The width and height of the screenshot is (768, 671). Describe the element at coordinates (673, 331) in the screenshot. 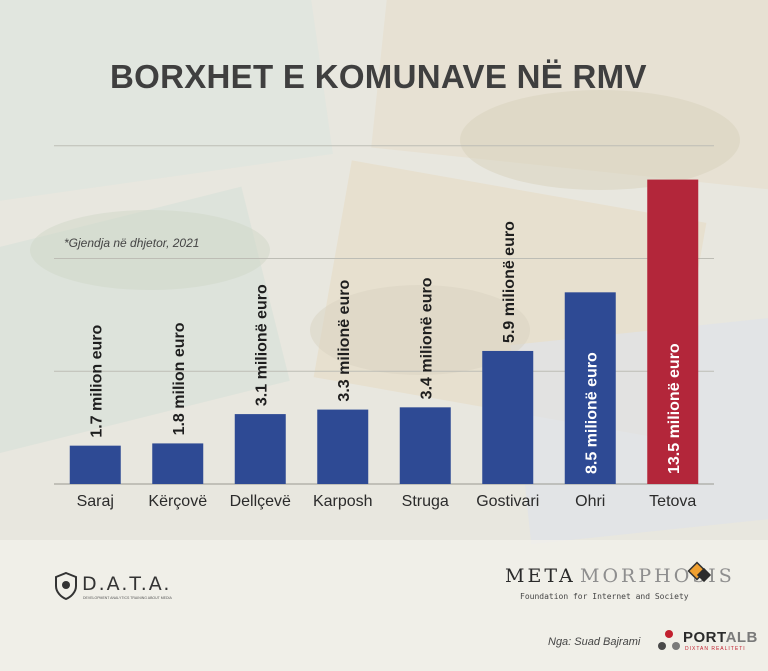

I see `bar-tetova` at that location.